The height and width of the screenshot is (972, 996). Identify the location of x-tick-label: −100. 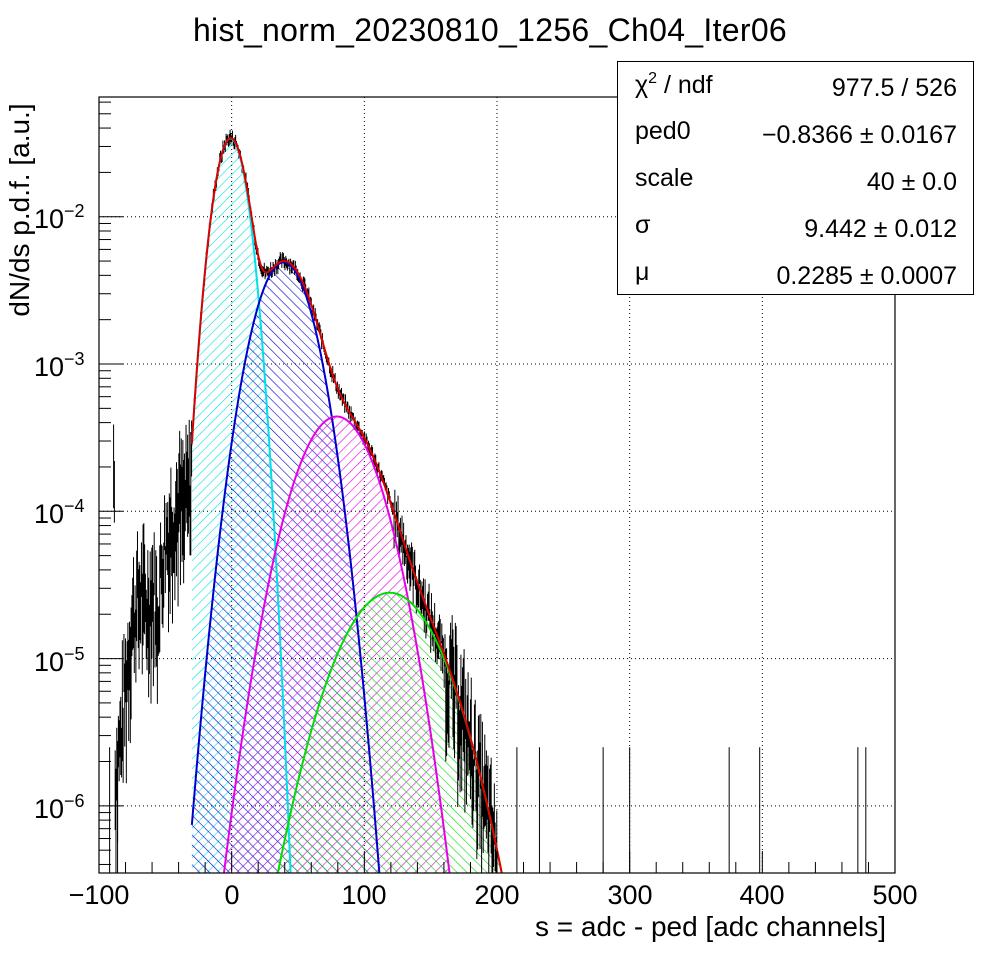
(99, 895).